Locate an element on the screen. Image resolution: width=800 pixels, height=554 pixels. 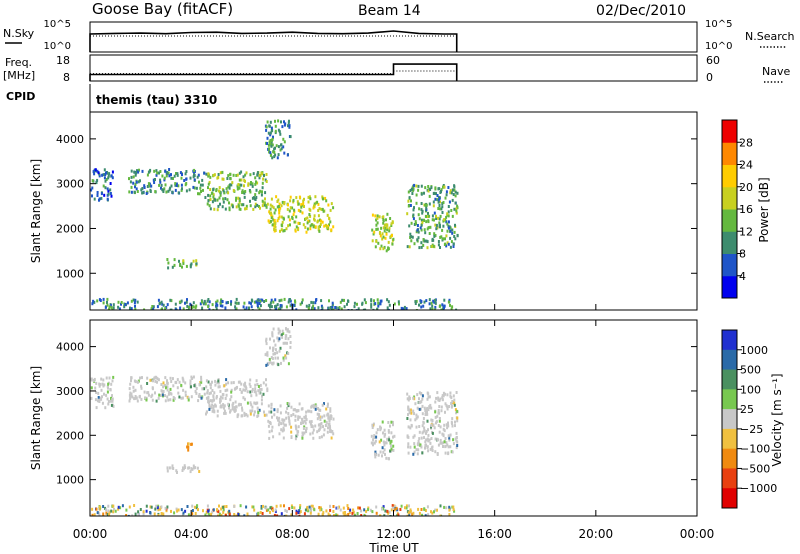
colorbar-swatch is located at coordinates (729, 379).